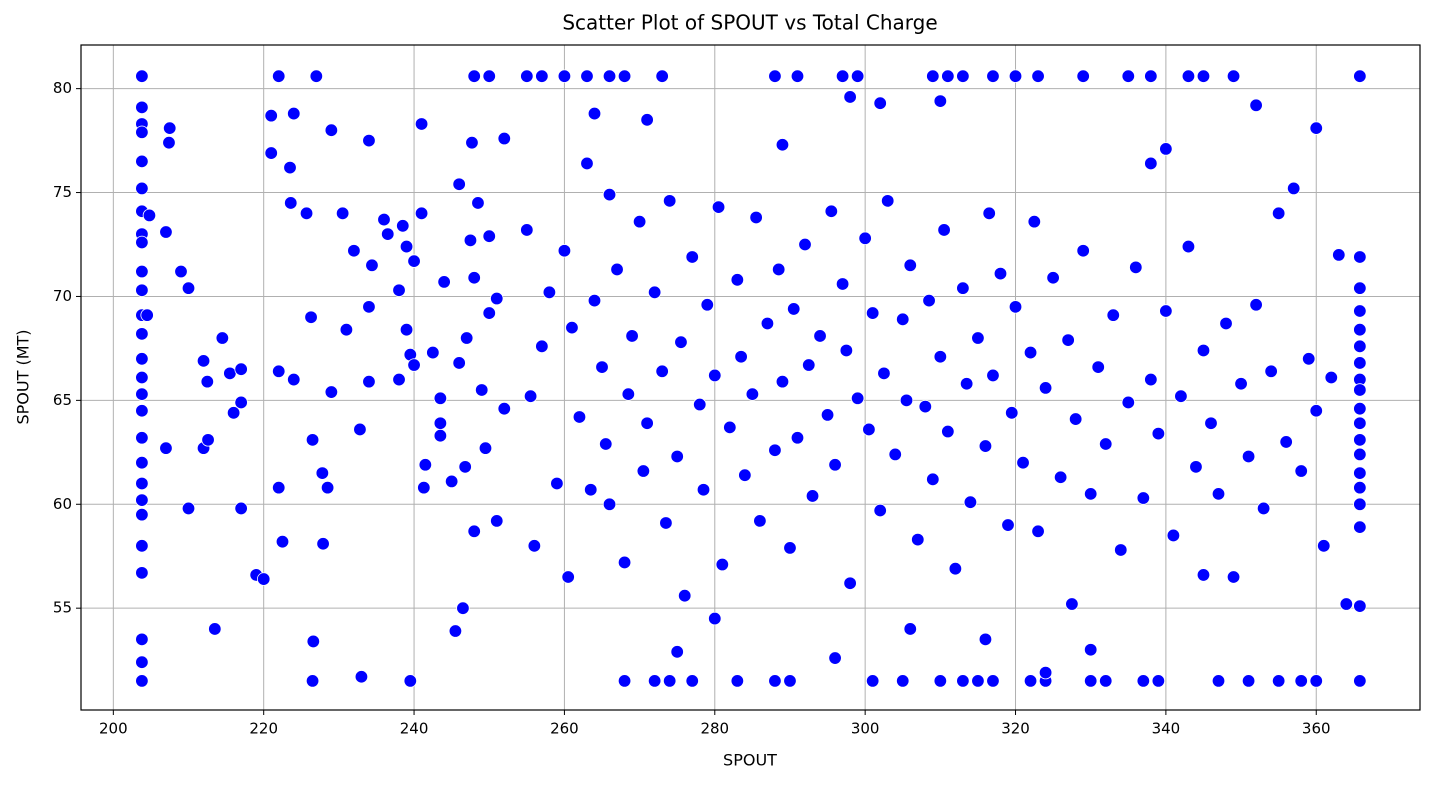 The height and width of the screenshot is (789, 1434). What do you see at coordinates (62, 608) in the screenshot?
I see `y-tick-label: 55` at bounding box center [62, 608].